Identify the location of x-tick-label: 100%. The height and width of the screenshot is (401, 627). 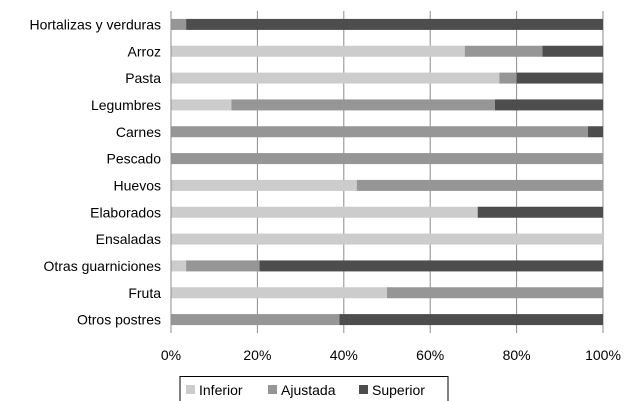
(603, 355).